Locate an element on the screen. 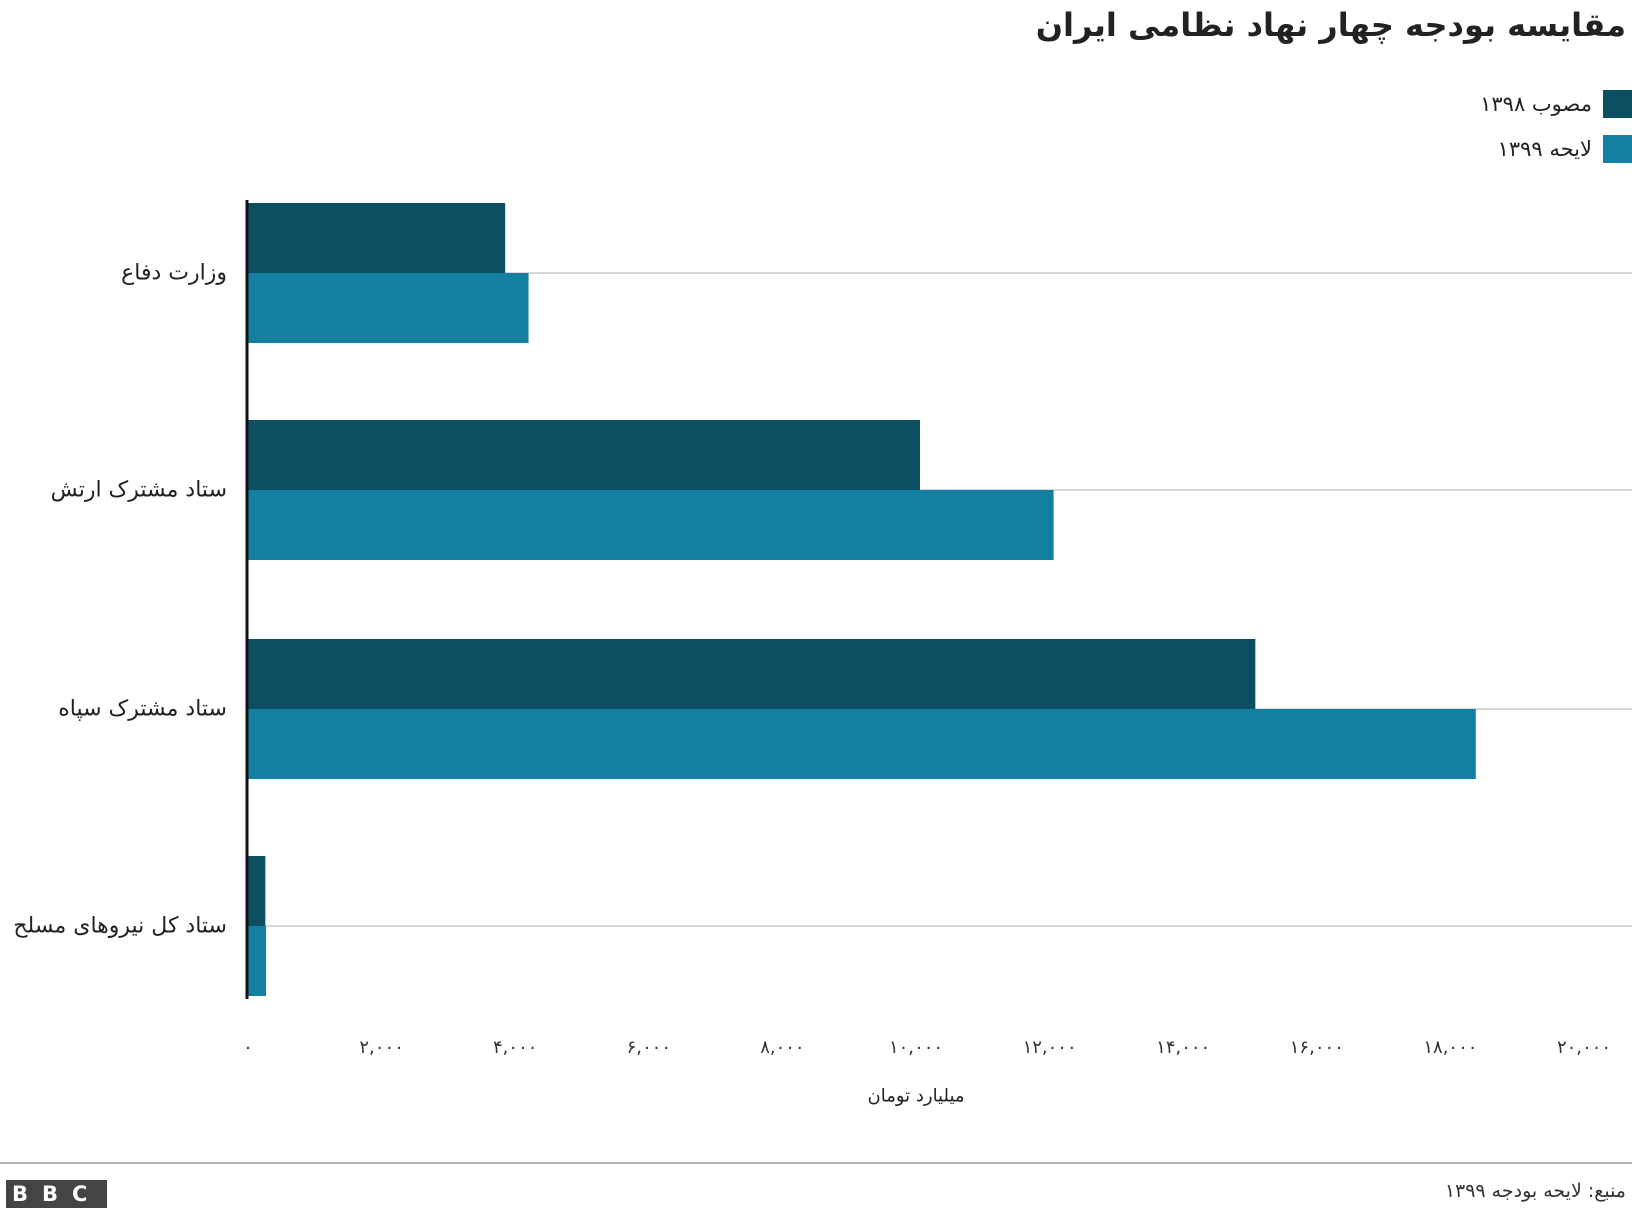 This screenshot has width=1632, height=1220. x-tick-label: ۱۴,۰۰۰ is located at coordinates (1183, 1047).